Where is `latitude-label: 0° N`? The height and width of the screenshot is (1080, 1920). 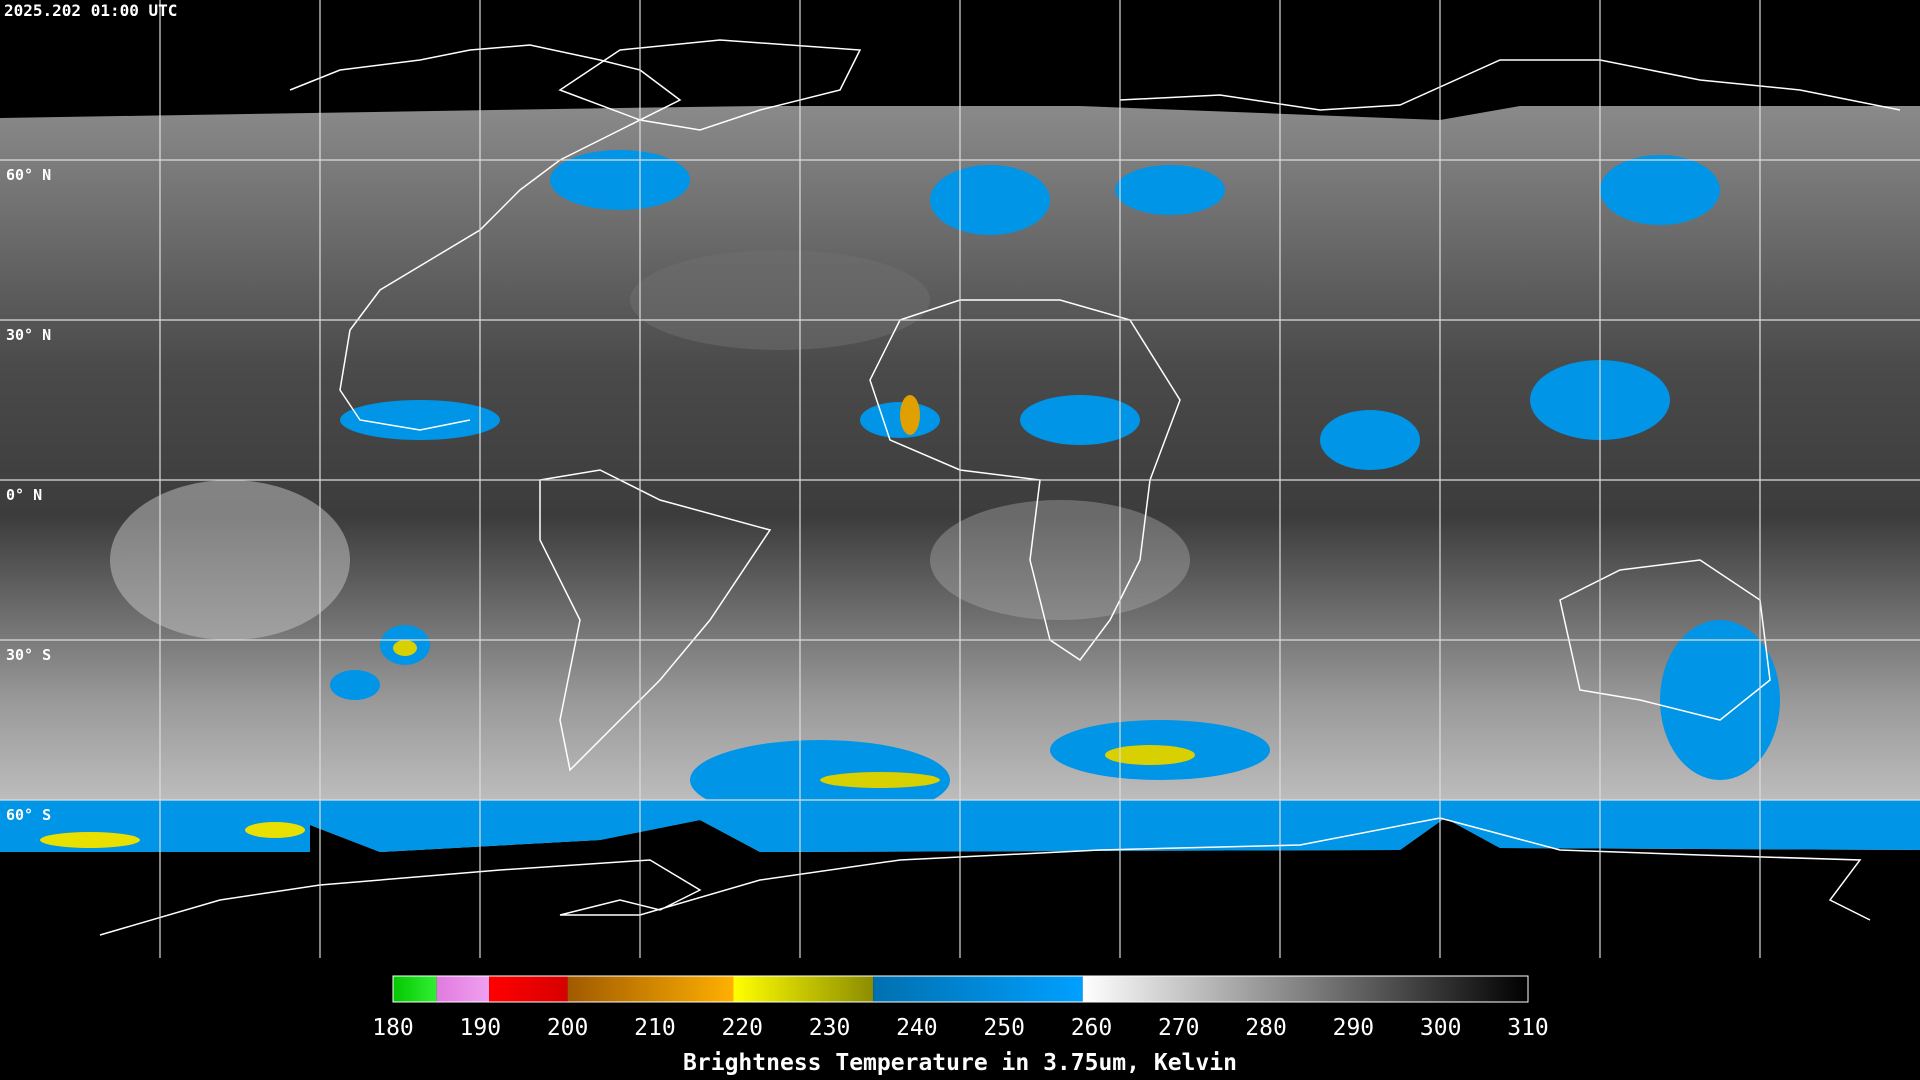 latitude-label: 0° N is located at coordinates (24, 495).